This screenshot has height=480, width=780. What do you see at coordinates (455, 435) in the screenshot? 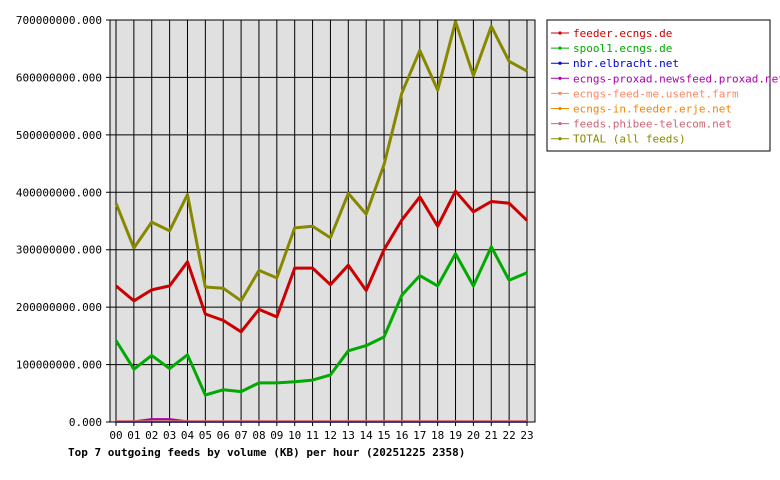
I see `x-tick-label: 19` at bounding box center [455, 435].